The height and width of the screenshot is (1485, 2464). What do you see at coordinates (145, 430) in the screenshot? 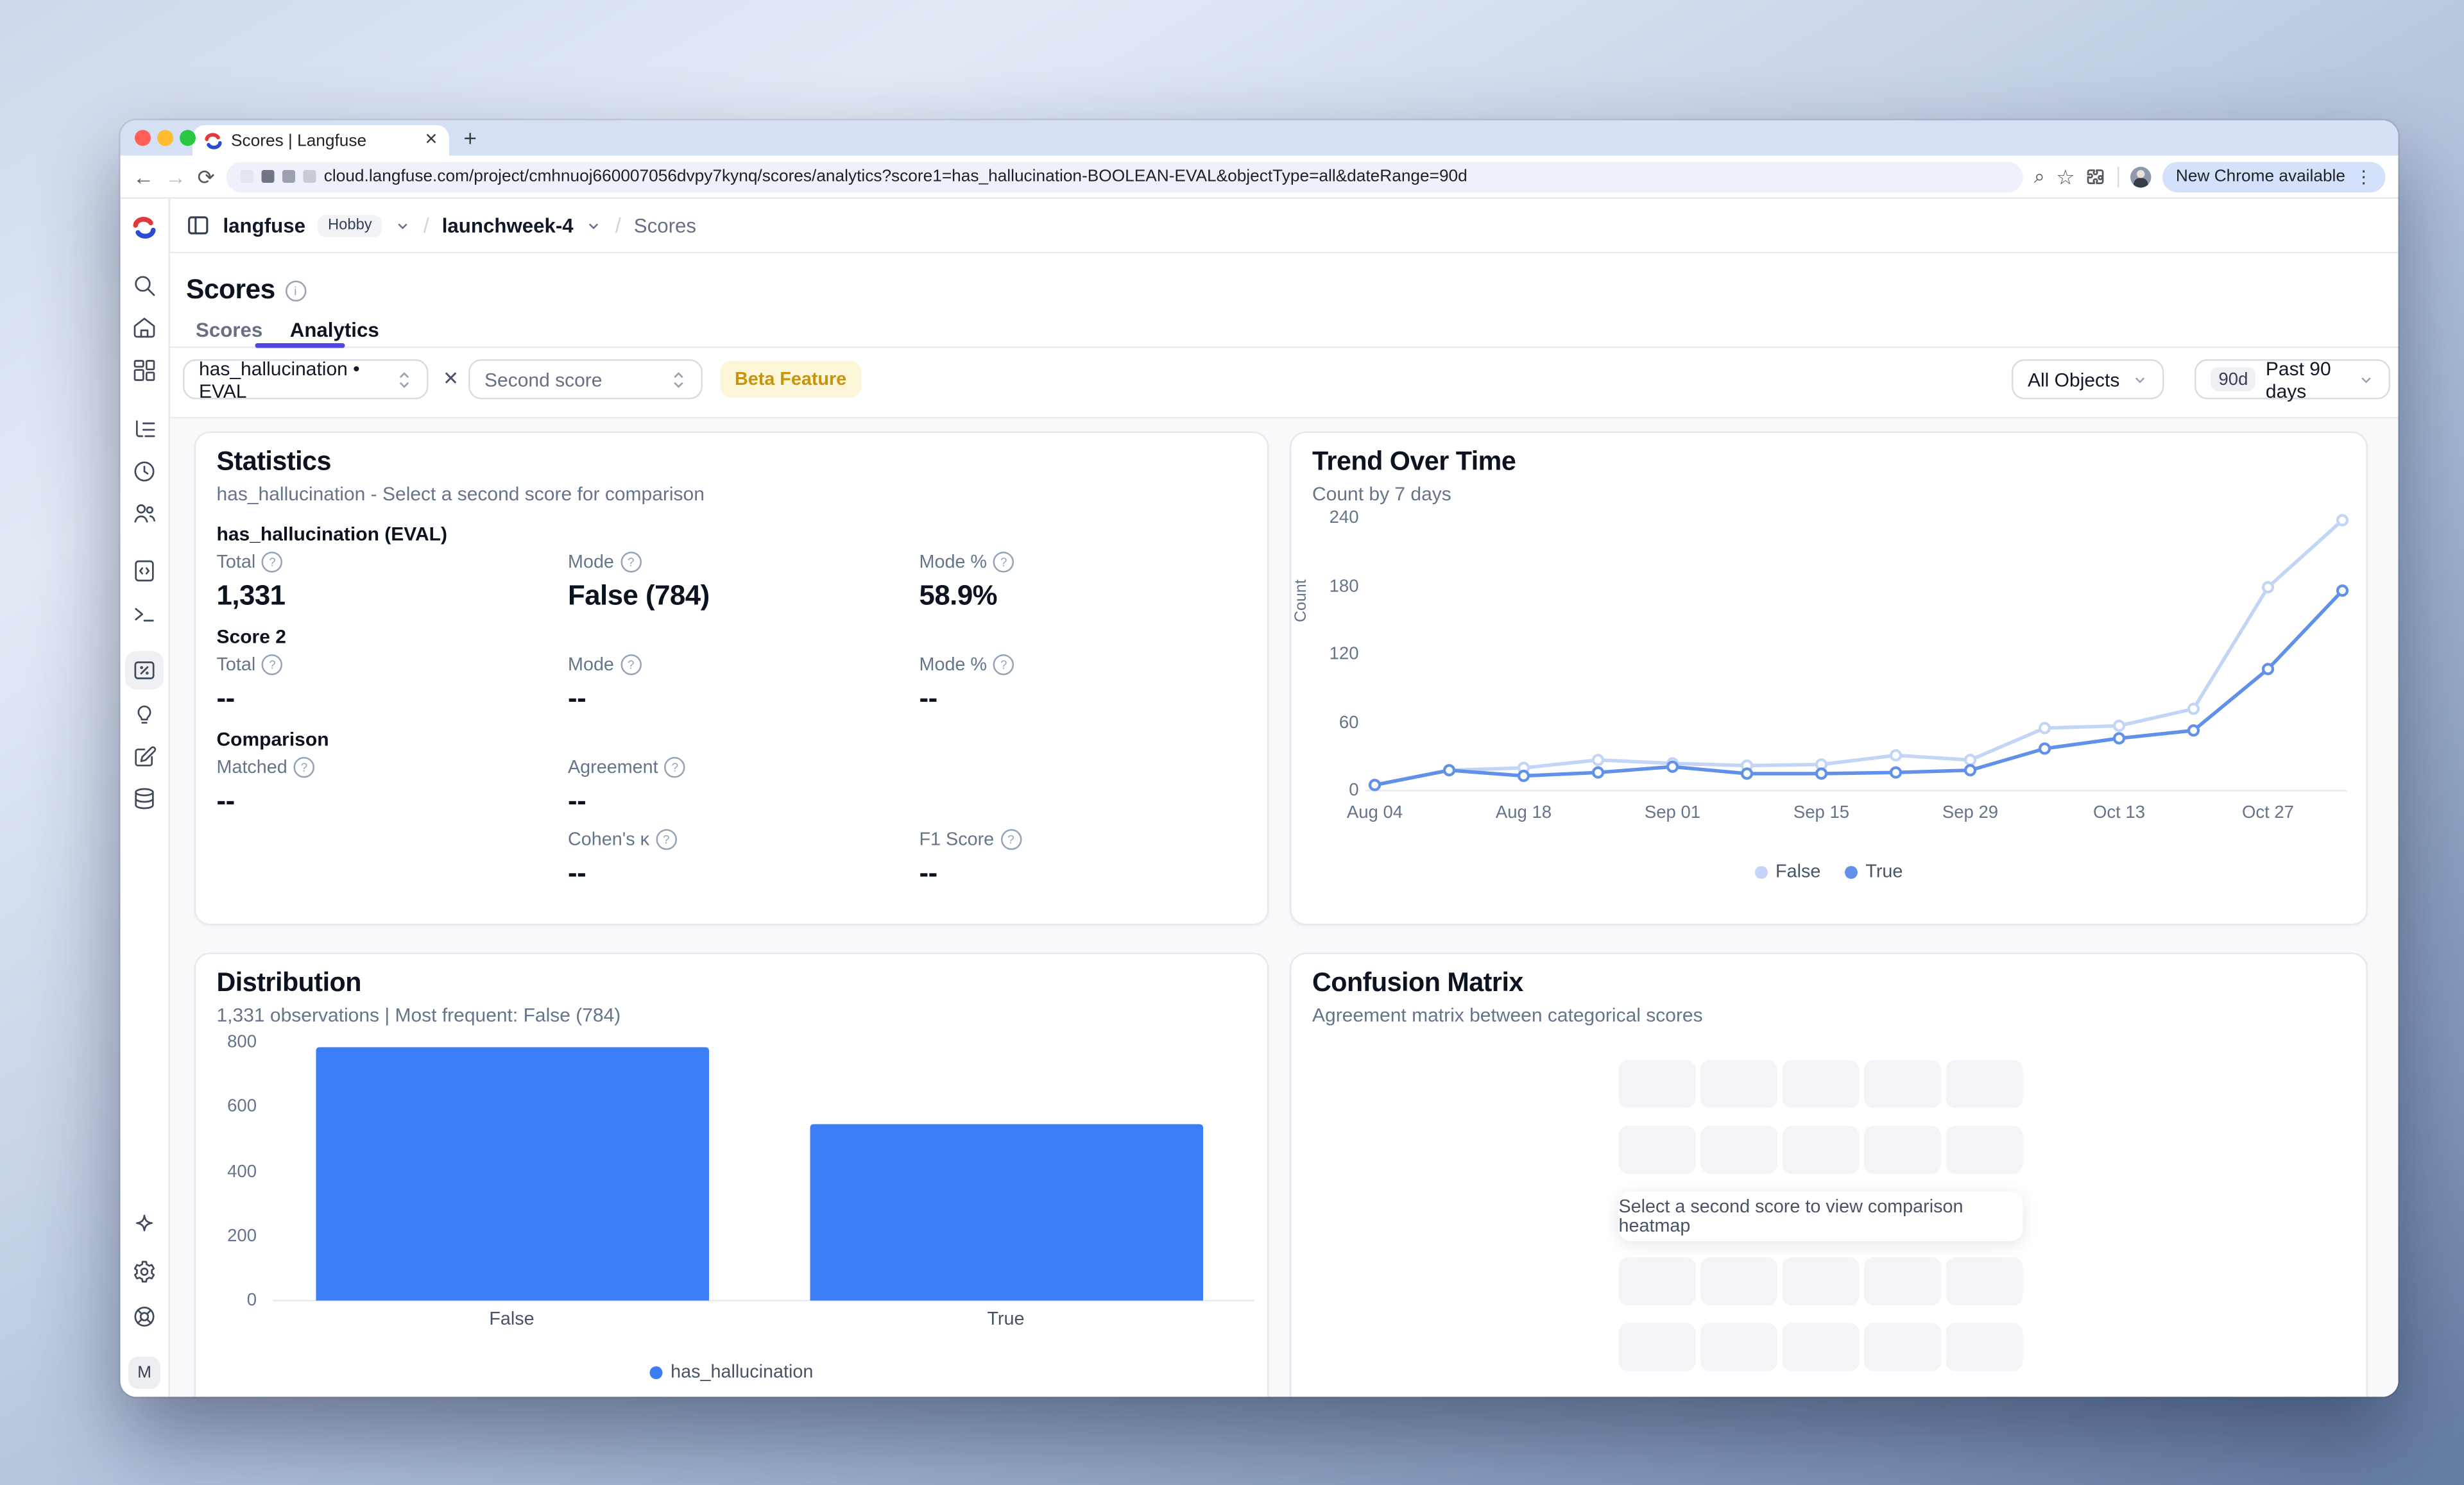
I see `tracing-icon` at bounding box center [145, 430].